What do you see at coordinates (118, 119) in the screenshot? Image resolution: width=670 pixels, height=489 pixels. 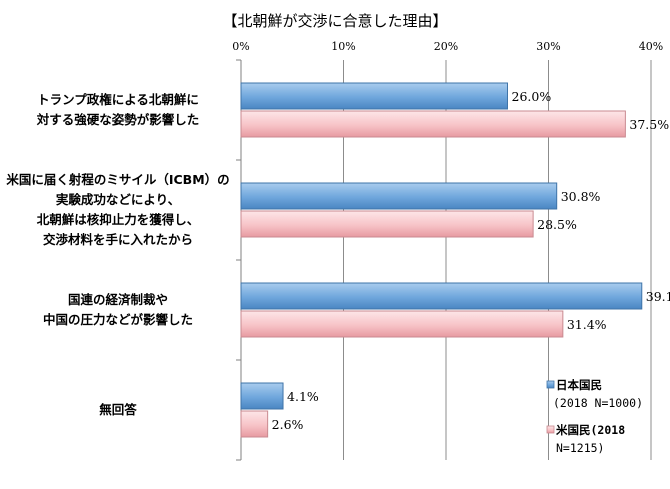 I see `category-label: 対する強硬な姿勢が影響した` at bounding box center [118, 119].